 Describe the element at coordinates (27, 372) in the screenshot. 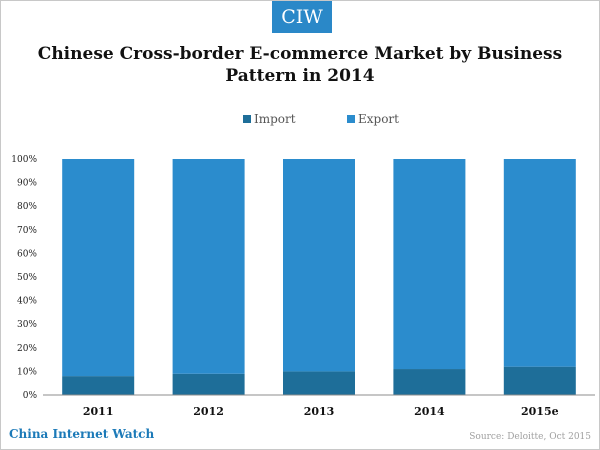

I see `y-tick-label: 10%` at that location.